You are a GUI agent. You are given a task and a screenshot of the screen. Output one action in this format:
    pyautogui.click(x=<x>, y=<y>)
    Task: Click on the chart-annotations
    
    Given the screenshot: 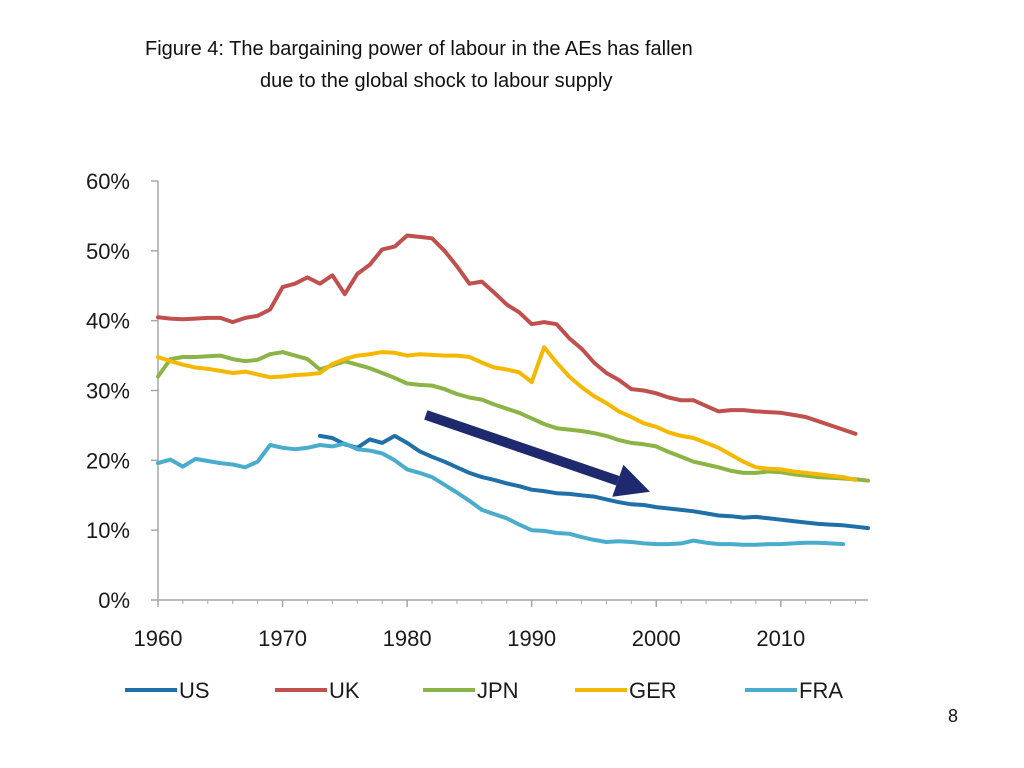 What is the action you would take?
    pyautogui.click(x=537, y=453)
    